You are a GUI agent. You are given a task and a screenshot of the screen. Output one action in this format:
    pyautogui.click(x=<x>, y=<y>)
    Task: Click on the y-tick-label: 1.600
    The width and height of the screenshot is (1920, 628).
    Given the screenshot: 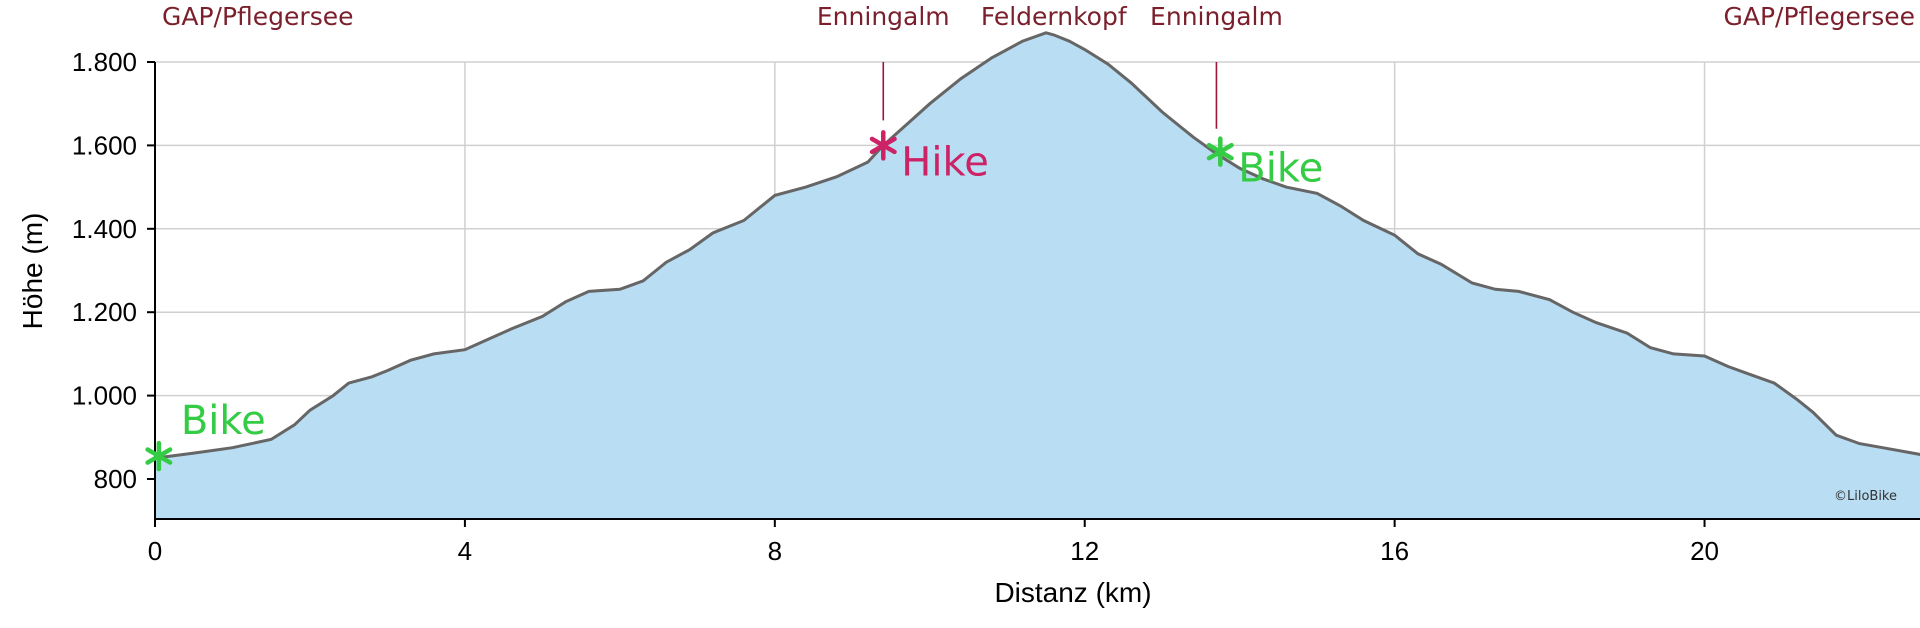 What is the action you would take?
    pyautogui.click(x=104, y=145)
    